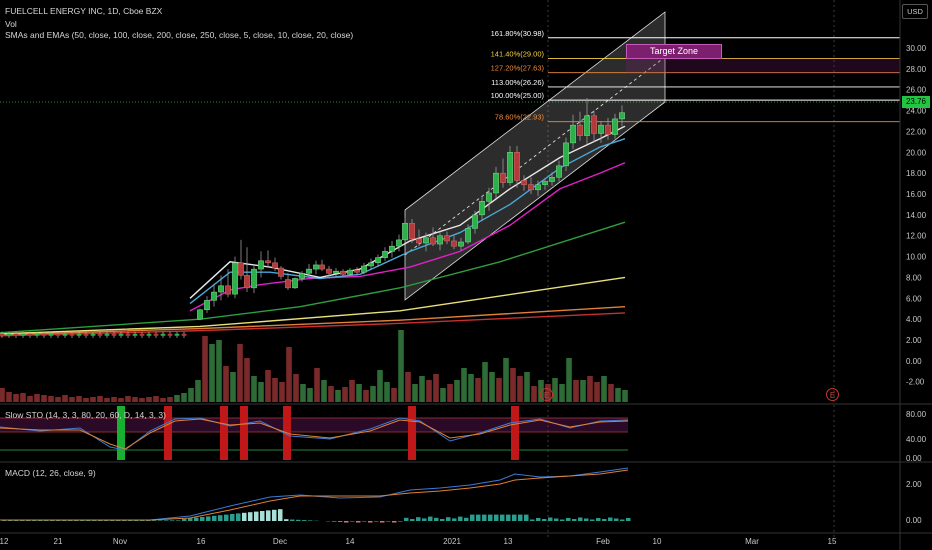 The height and width of the screenshot is (550, 932). Describe the element at coordinates (914, 361) in the screenshot. I see `y-tick-label: 0.00` at that location.